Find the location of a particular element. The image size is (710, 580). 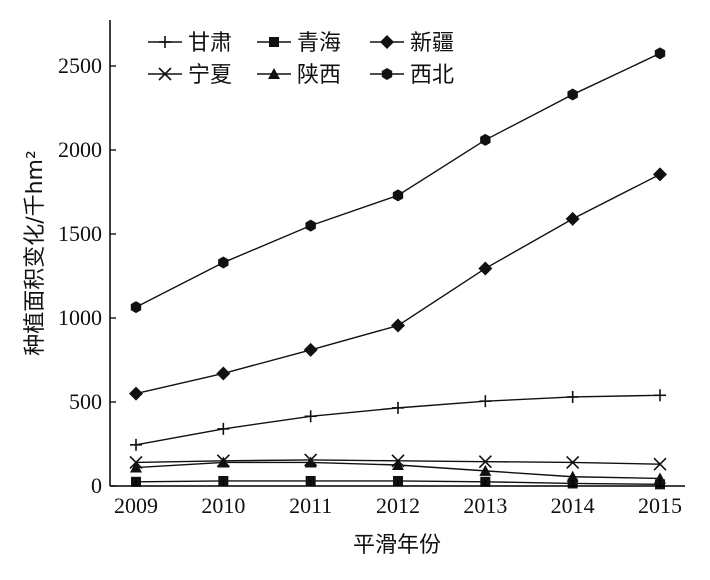

x-tick-label: 2010 is located at coordinates (223, 505).